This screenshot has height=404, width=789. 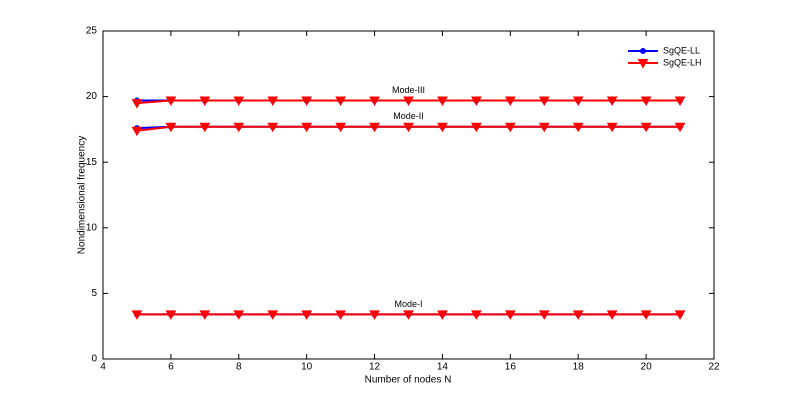 What do you see at coordinates (92, 96) in the screenshot?
I see `y-tick-label: 20` at bounding box center [92, 96].